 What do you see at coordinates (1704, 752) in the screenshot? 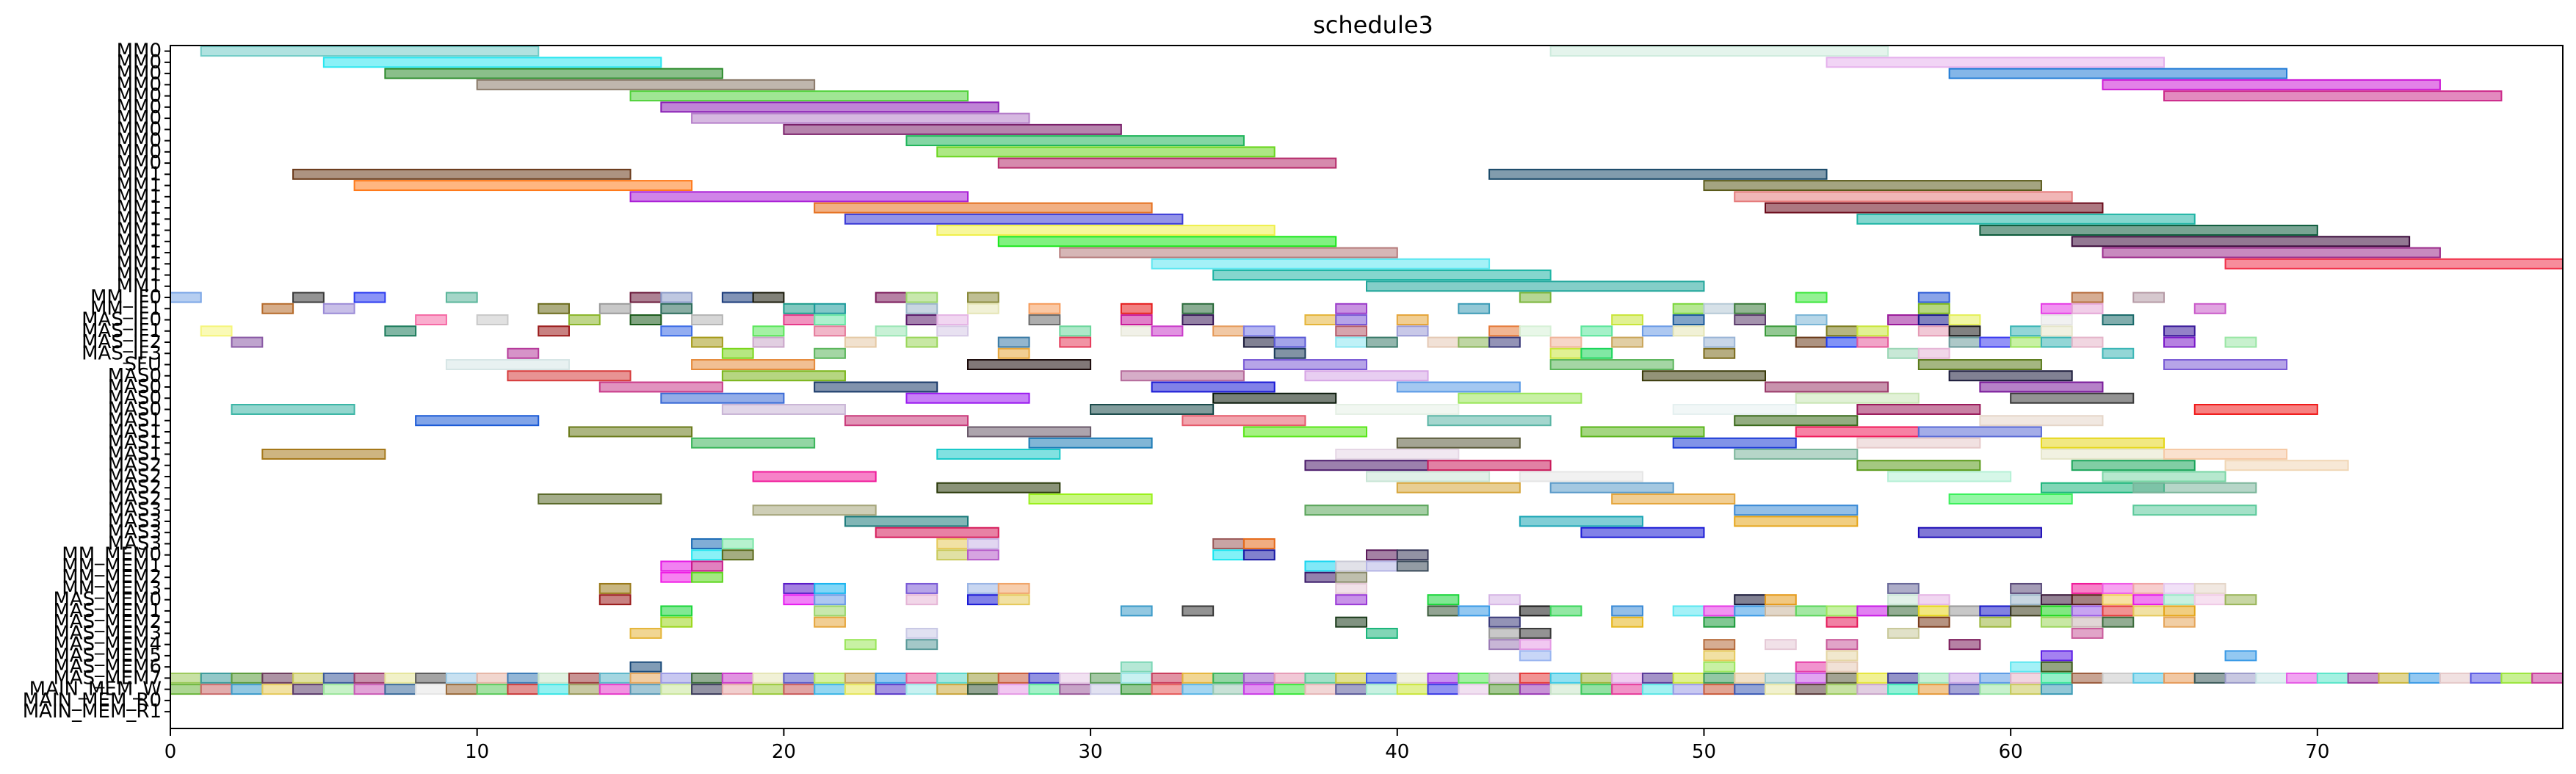
I see `x-tick-label: 50` at bounding box center [1704, 752].